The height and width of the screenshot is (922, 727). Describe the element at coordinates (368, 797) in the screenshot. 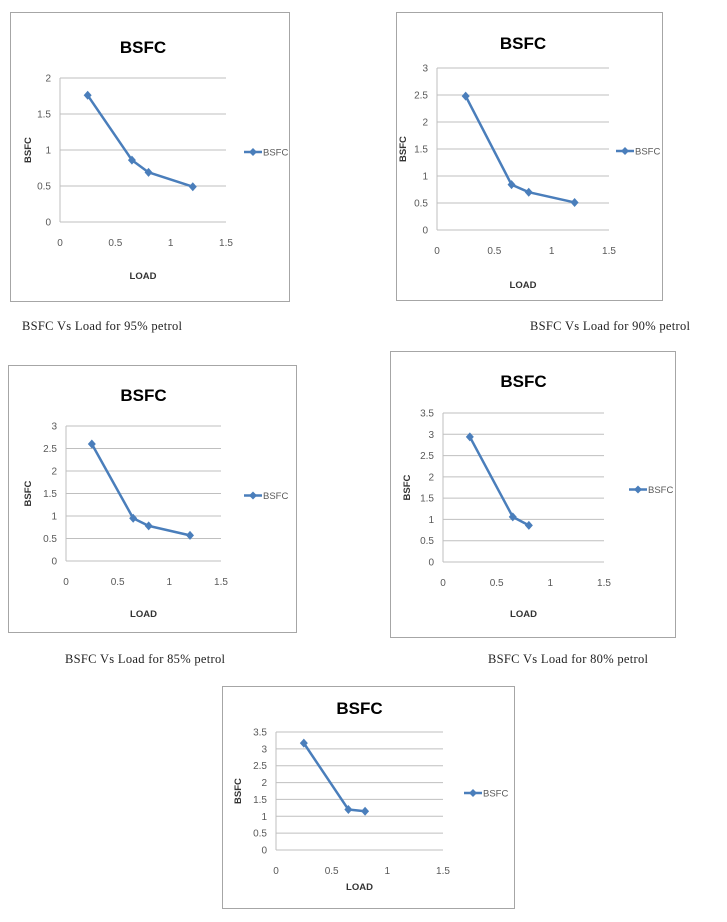

I see `chart-75-petrol: BSFC 0 0.5 1 1.5 2 2.5 3 3.5 0 0.5 1 1.5 LOAD BSFC BSFC` at that location.